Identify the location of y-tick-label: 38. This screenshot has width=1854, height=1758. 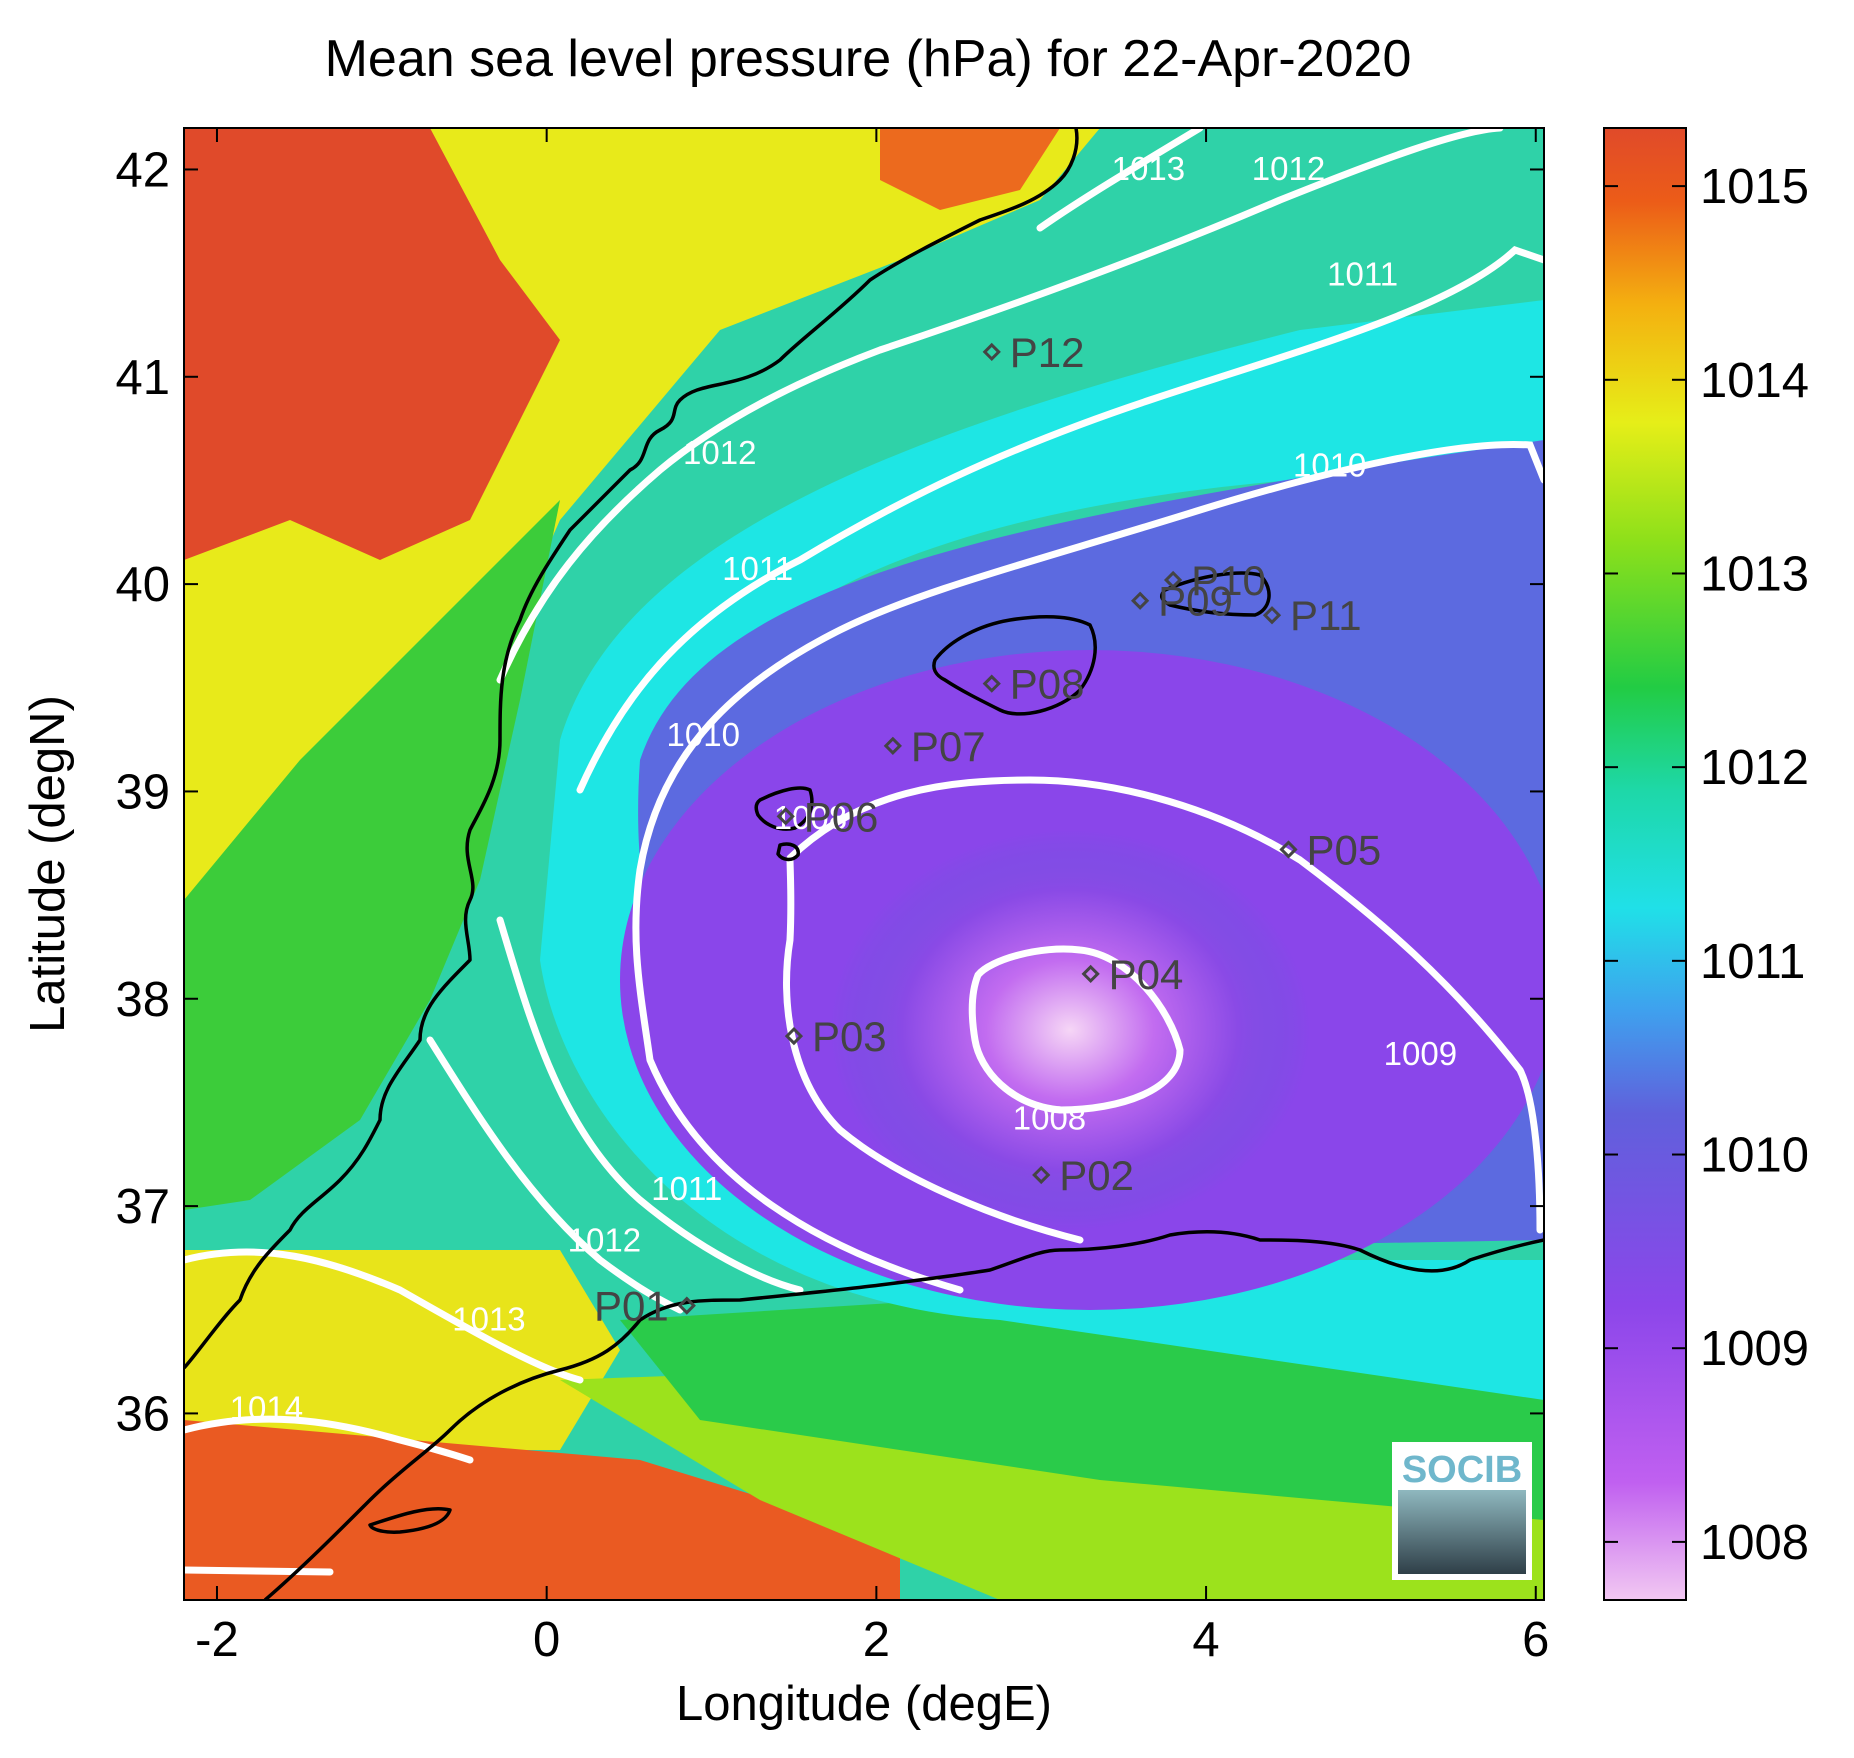
(142, 1000).